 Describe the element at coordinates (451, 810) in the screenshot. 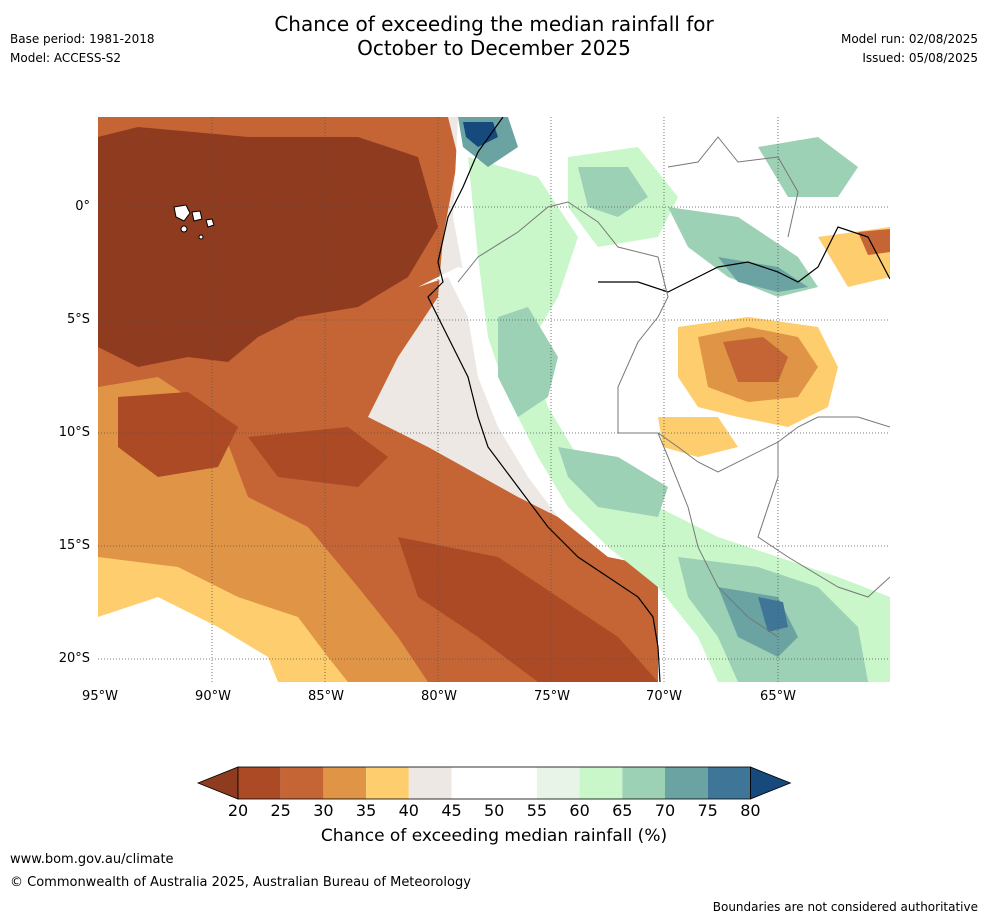

I see `colorbar-tick-label: 45` at that location.